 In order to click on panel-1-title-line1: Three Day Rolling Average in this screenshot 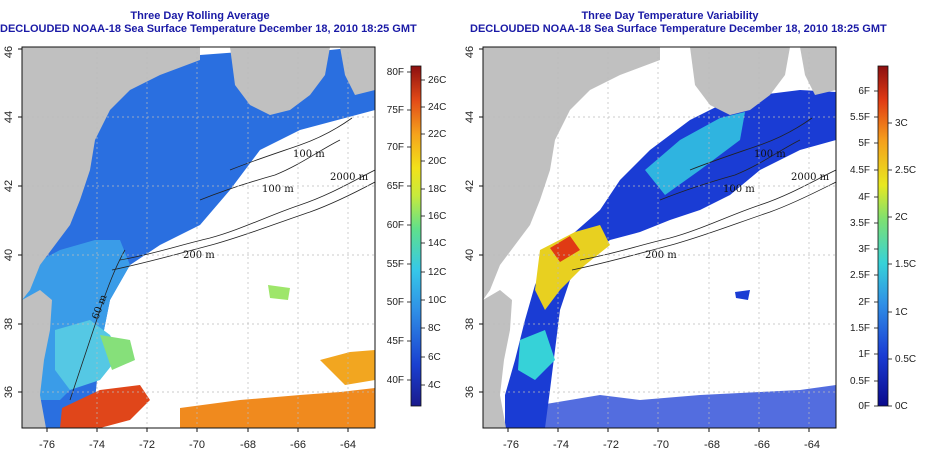, I will do `click(200, 16)`.